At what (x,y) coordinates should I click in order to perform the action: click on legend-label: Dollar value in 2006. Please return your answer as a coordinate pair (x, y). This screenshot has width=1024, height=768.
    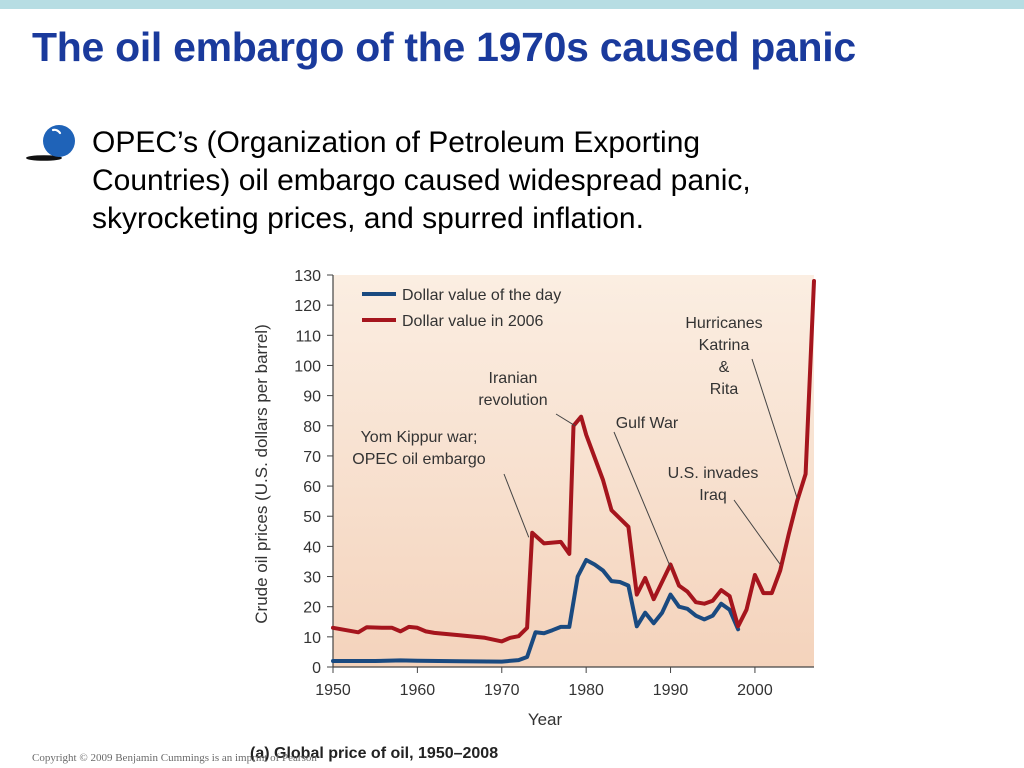
    Looking at the image, I should click on (473, 321).